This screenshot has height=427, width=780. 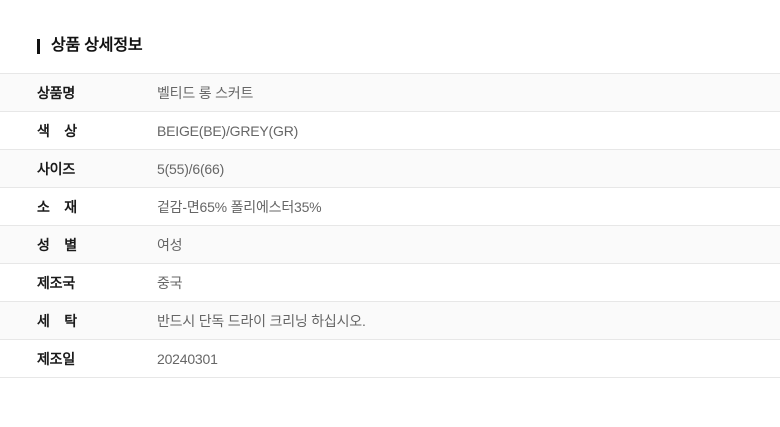 What do you see at coordinates (56, 168) in the screenshot?
I see `row-label: 사이즈` at bounding box center [56, 168].